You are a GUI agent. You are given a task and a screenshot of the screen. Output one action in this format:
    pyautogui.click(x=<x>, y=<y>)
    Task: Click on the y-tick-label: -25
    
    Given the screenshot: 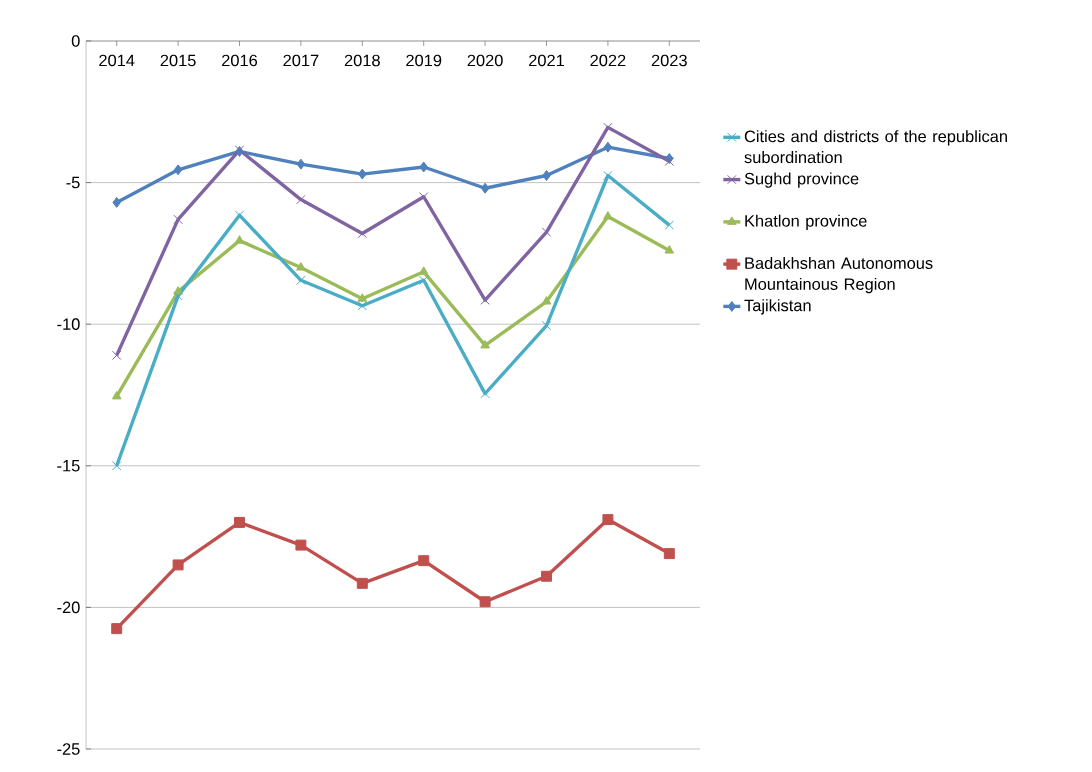 What is the action you would take?
    pyautogui.click(x=68, y=749)
    